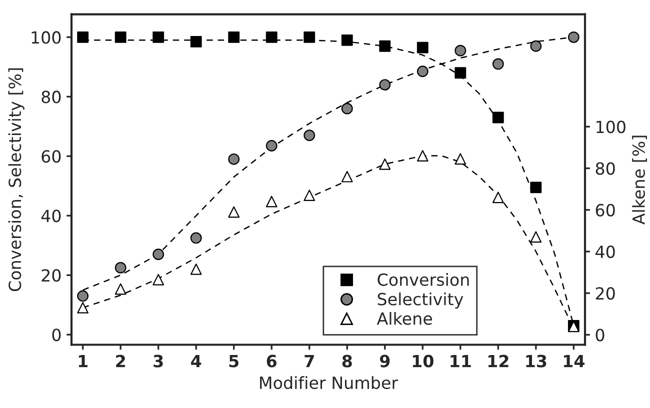 The width and height of the screenshot is (650, 408). Describe the element at coordinates (600, 335) in the screenshot. I see `y2-tick-label: 0` at that location.